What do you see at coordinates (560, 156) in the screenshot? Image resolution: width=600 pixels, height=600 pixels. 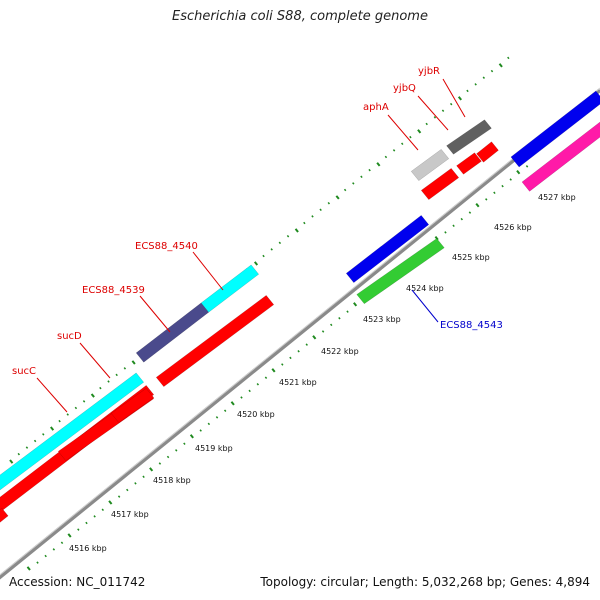 I see `magenta-gene-arrow` at bounding box center [560, 156].